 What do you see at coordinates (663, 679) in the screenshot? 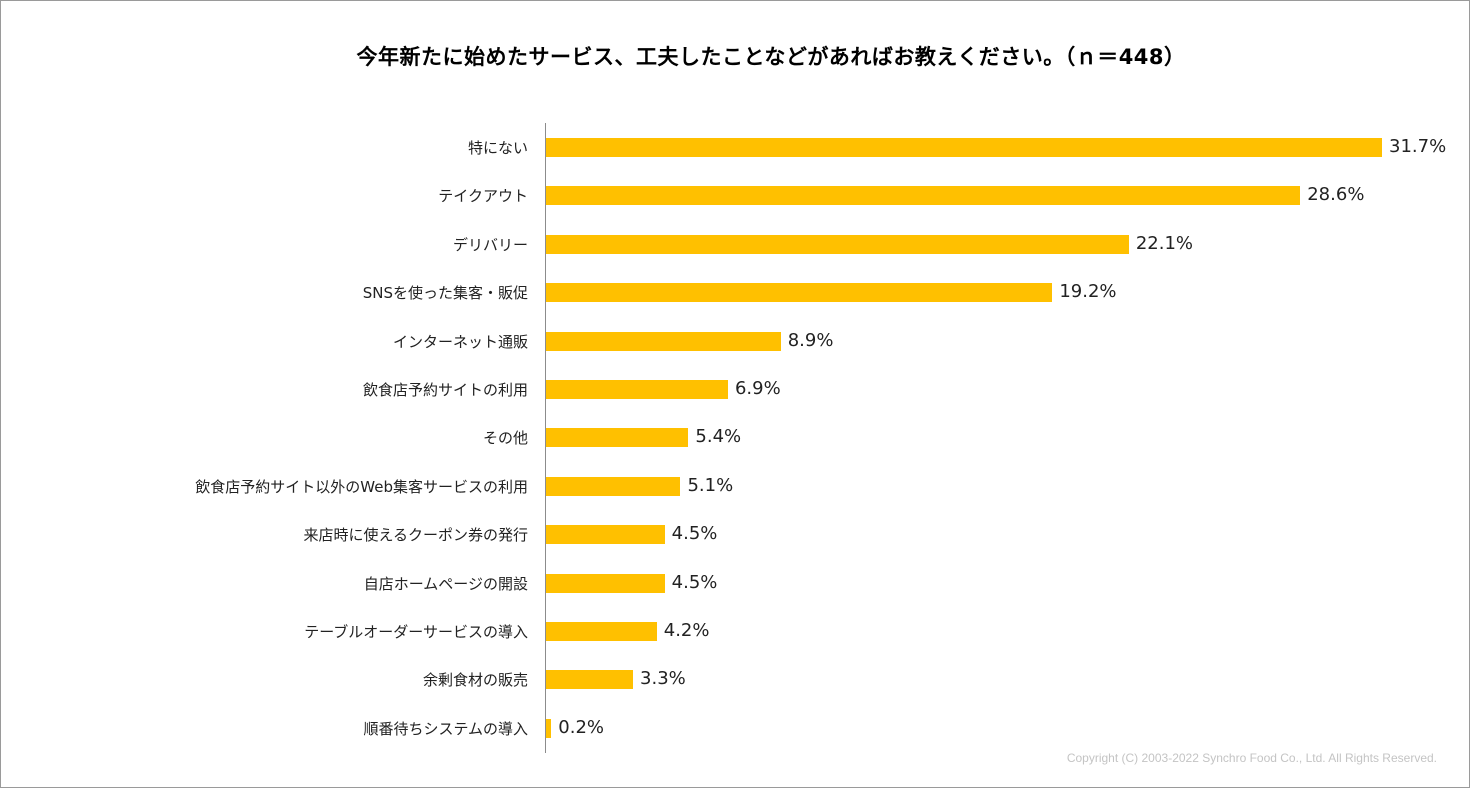
I see `data-label: 3.3%` at bounding box center [663, 679].